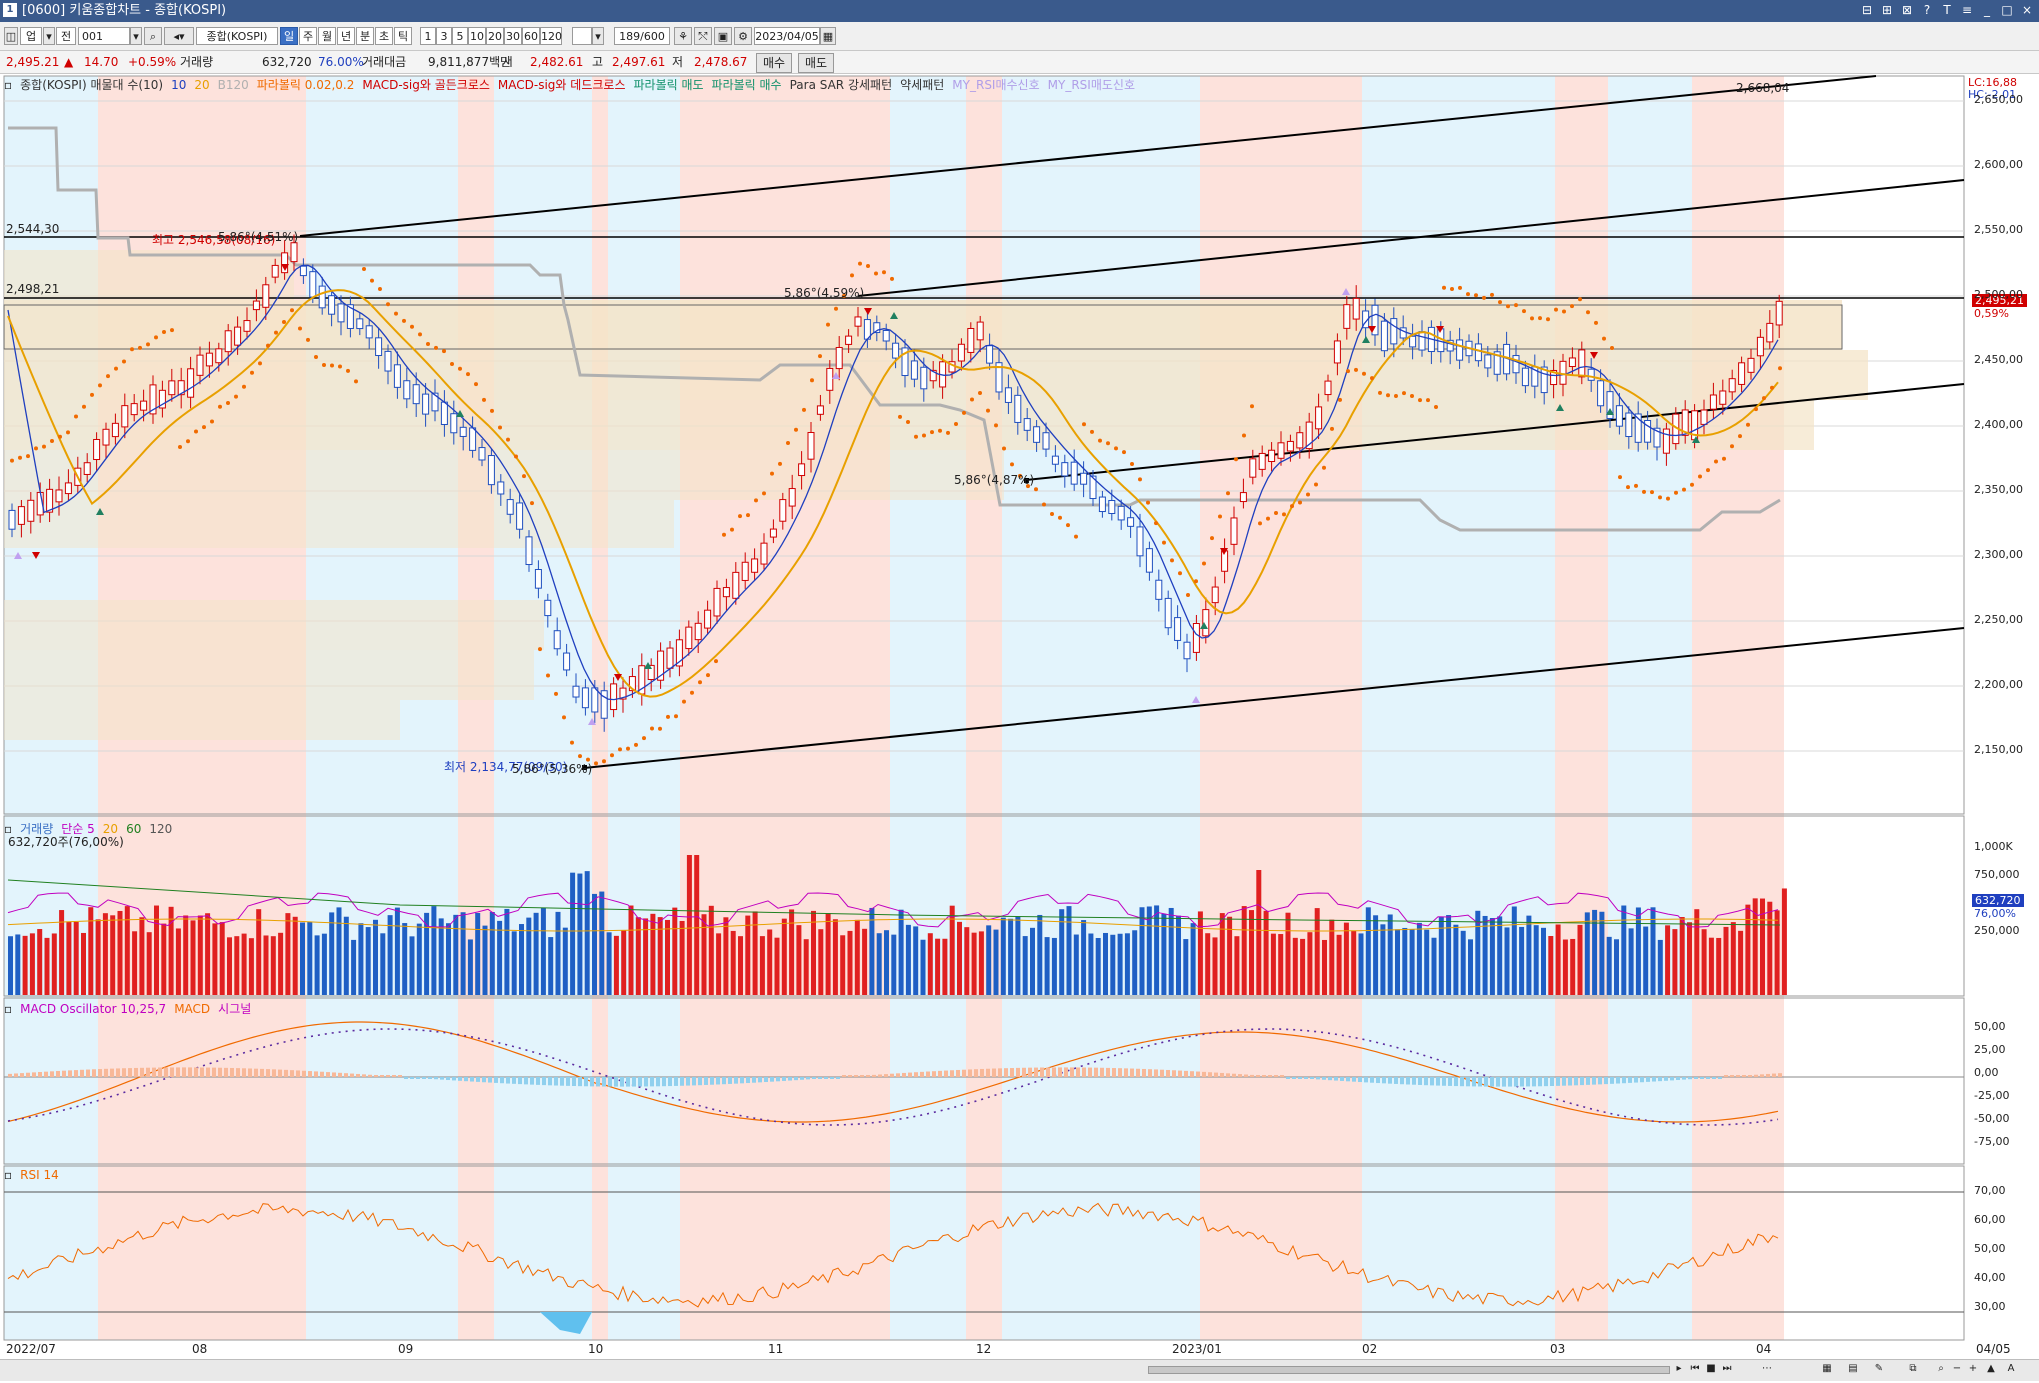 The image size is (2039, 1383). Describe the element at coordinates (996, 85) in the screenshot. I see `legend-item: MY_RSI매수신호` at that location.